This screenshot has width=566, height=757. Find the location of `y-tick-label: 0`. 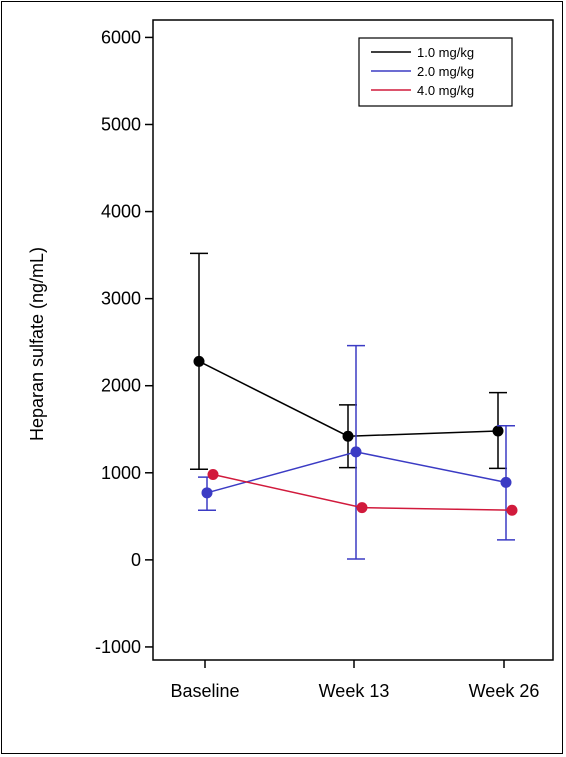

y-tick-label: 0 is located at coordinates (136, 560).